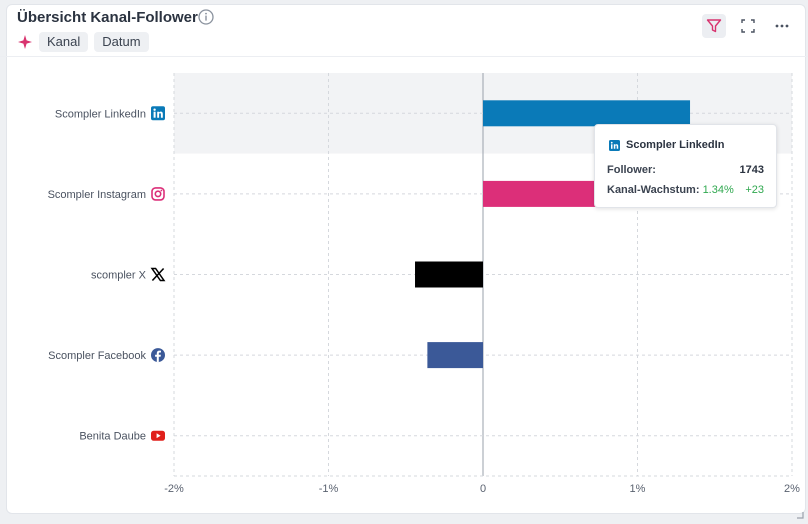  What do you see at coordinates (754, 190) in the screenshot?
I see `tooltip-growth-abs: +23` at bounding box center [754, 190].